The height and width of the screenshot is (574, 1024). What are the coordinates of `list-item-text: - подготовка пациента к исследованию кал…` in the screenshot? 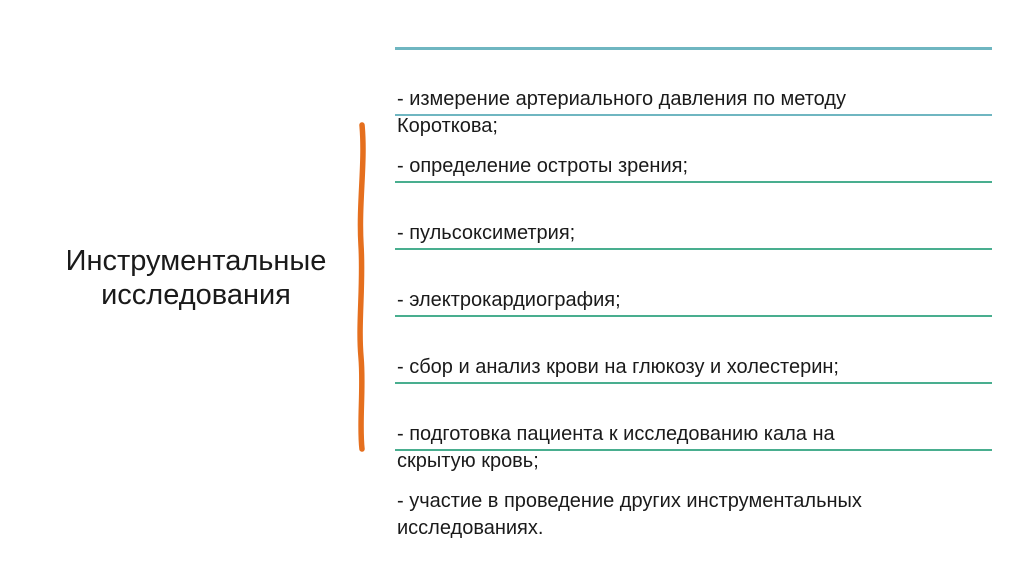 It's located at (616, 447).